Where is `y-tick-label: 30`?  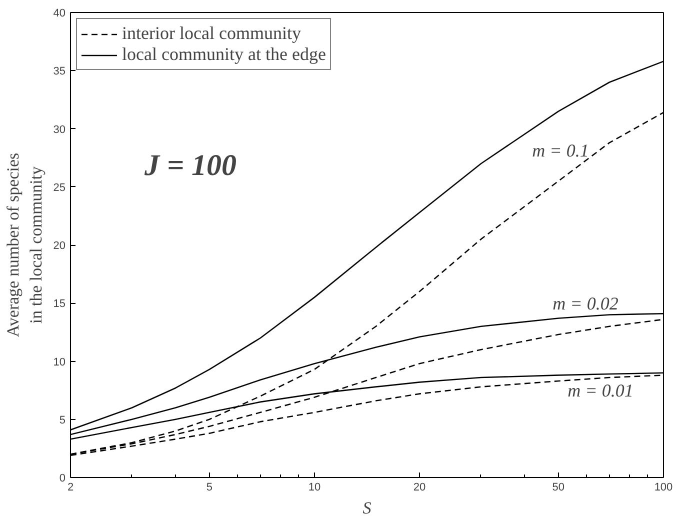 y-tick-label: 30 is located at coordinates (59, 130).